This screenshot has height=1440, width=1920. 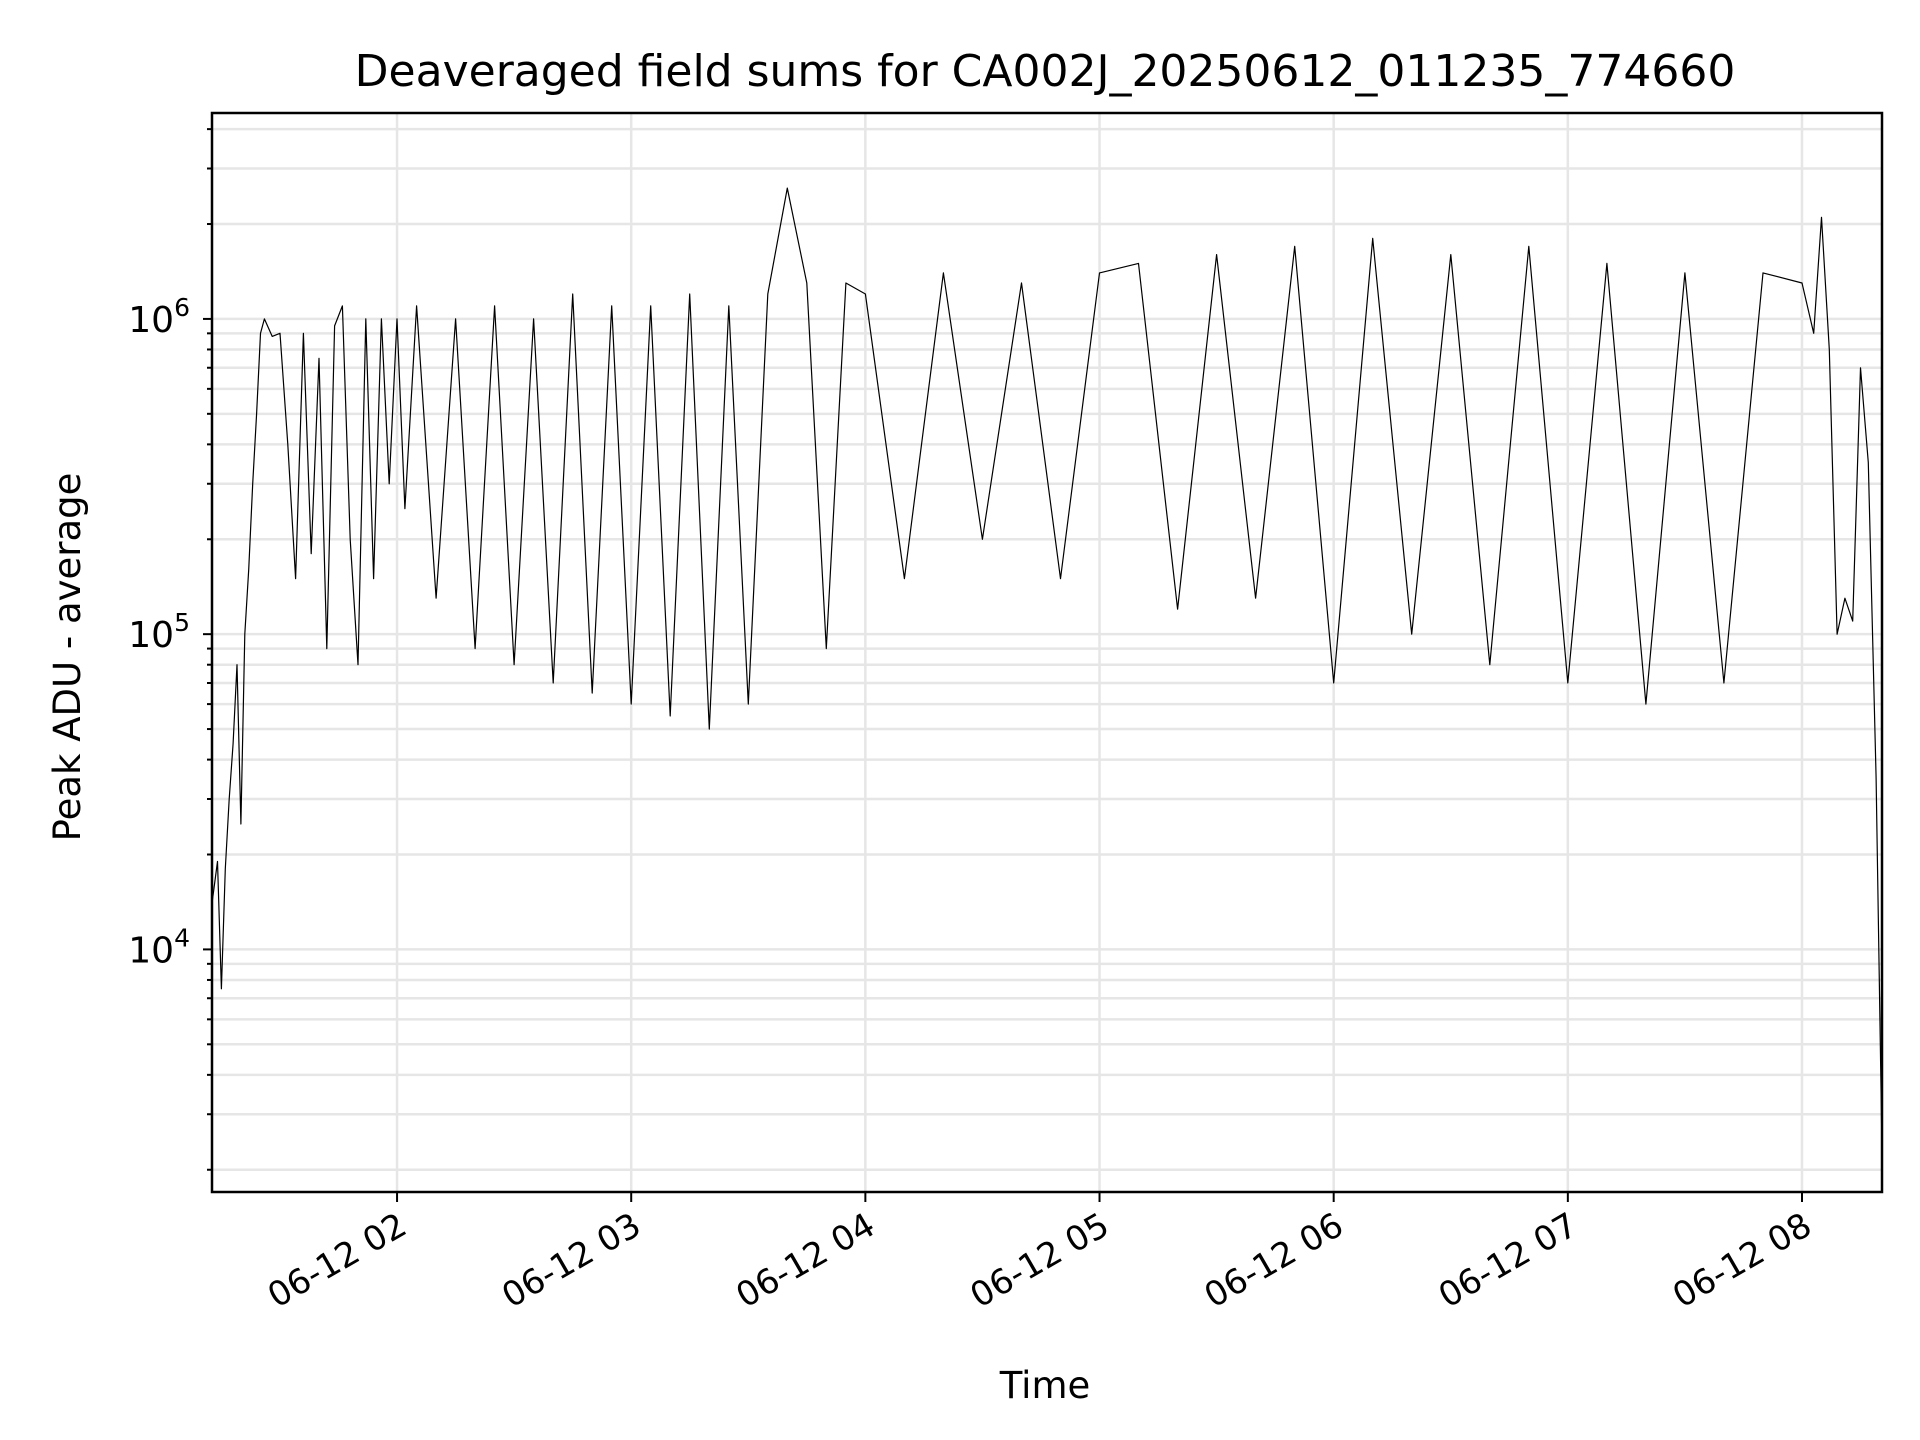 What do you see at coordinates (159, 317) in the screenshot?
I see `y-tick-label: 10⁶` at bounding box center [159, 317].